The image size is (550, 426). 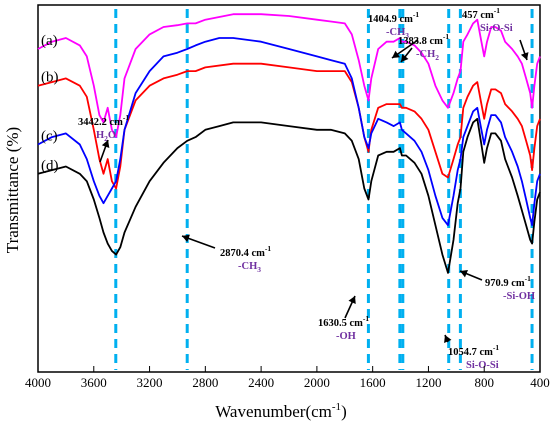 What do you see at coordinates (373, 382) in the screenshot?
I see `x-tick-label: 1600` at bounding box center [373, 382].